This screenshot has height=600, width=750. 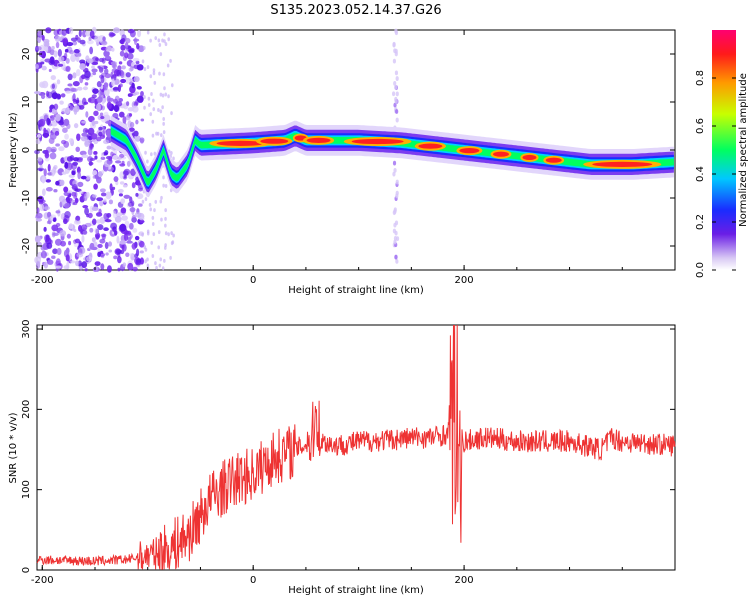 I want to click on y-tick-label: -10, so click(x=26, y=198).